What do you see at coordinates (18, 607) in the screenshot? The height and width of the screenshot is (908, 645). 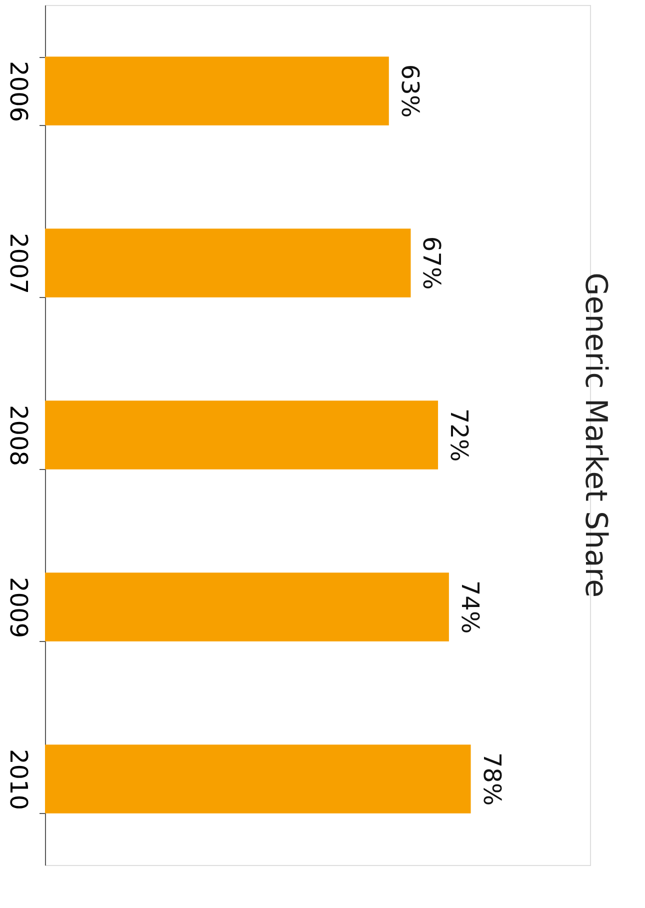 I see `y-tick-label: 2009` at bounding box center [18, 607].